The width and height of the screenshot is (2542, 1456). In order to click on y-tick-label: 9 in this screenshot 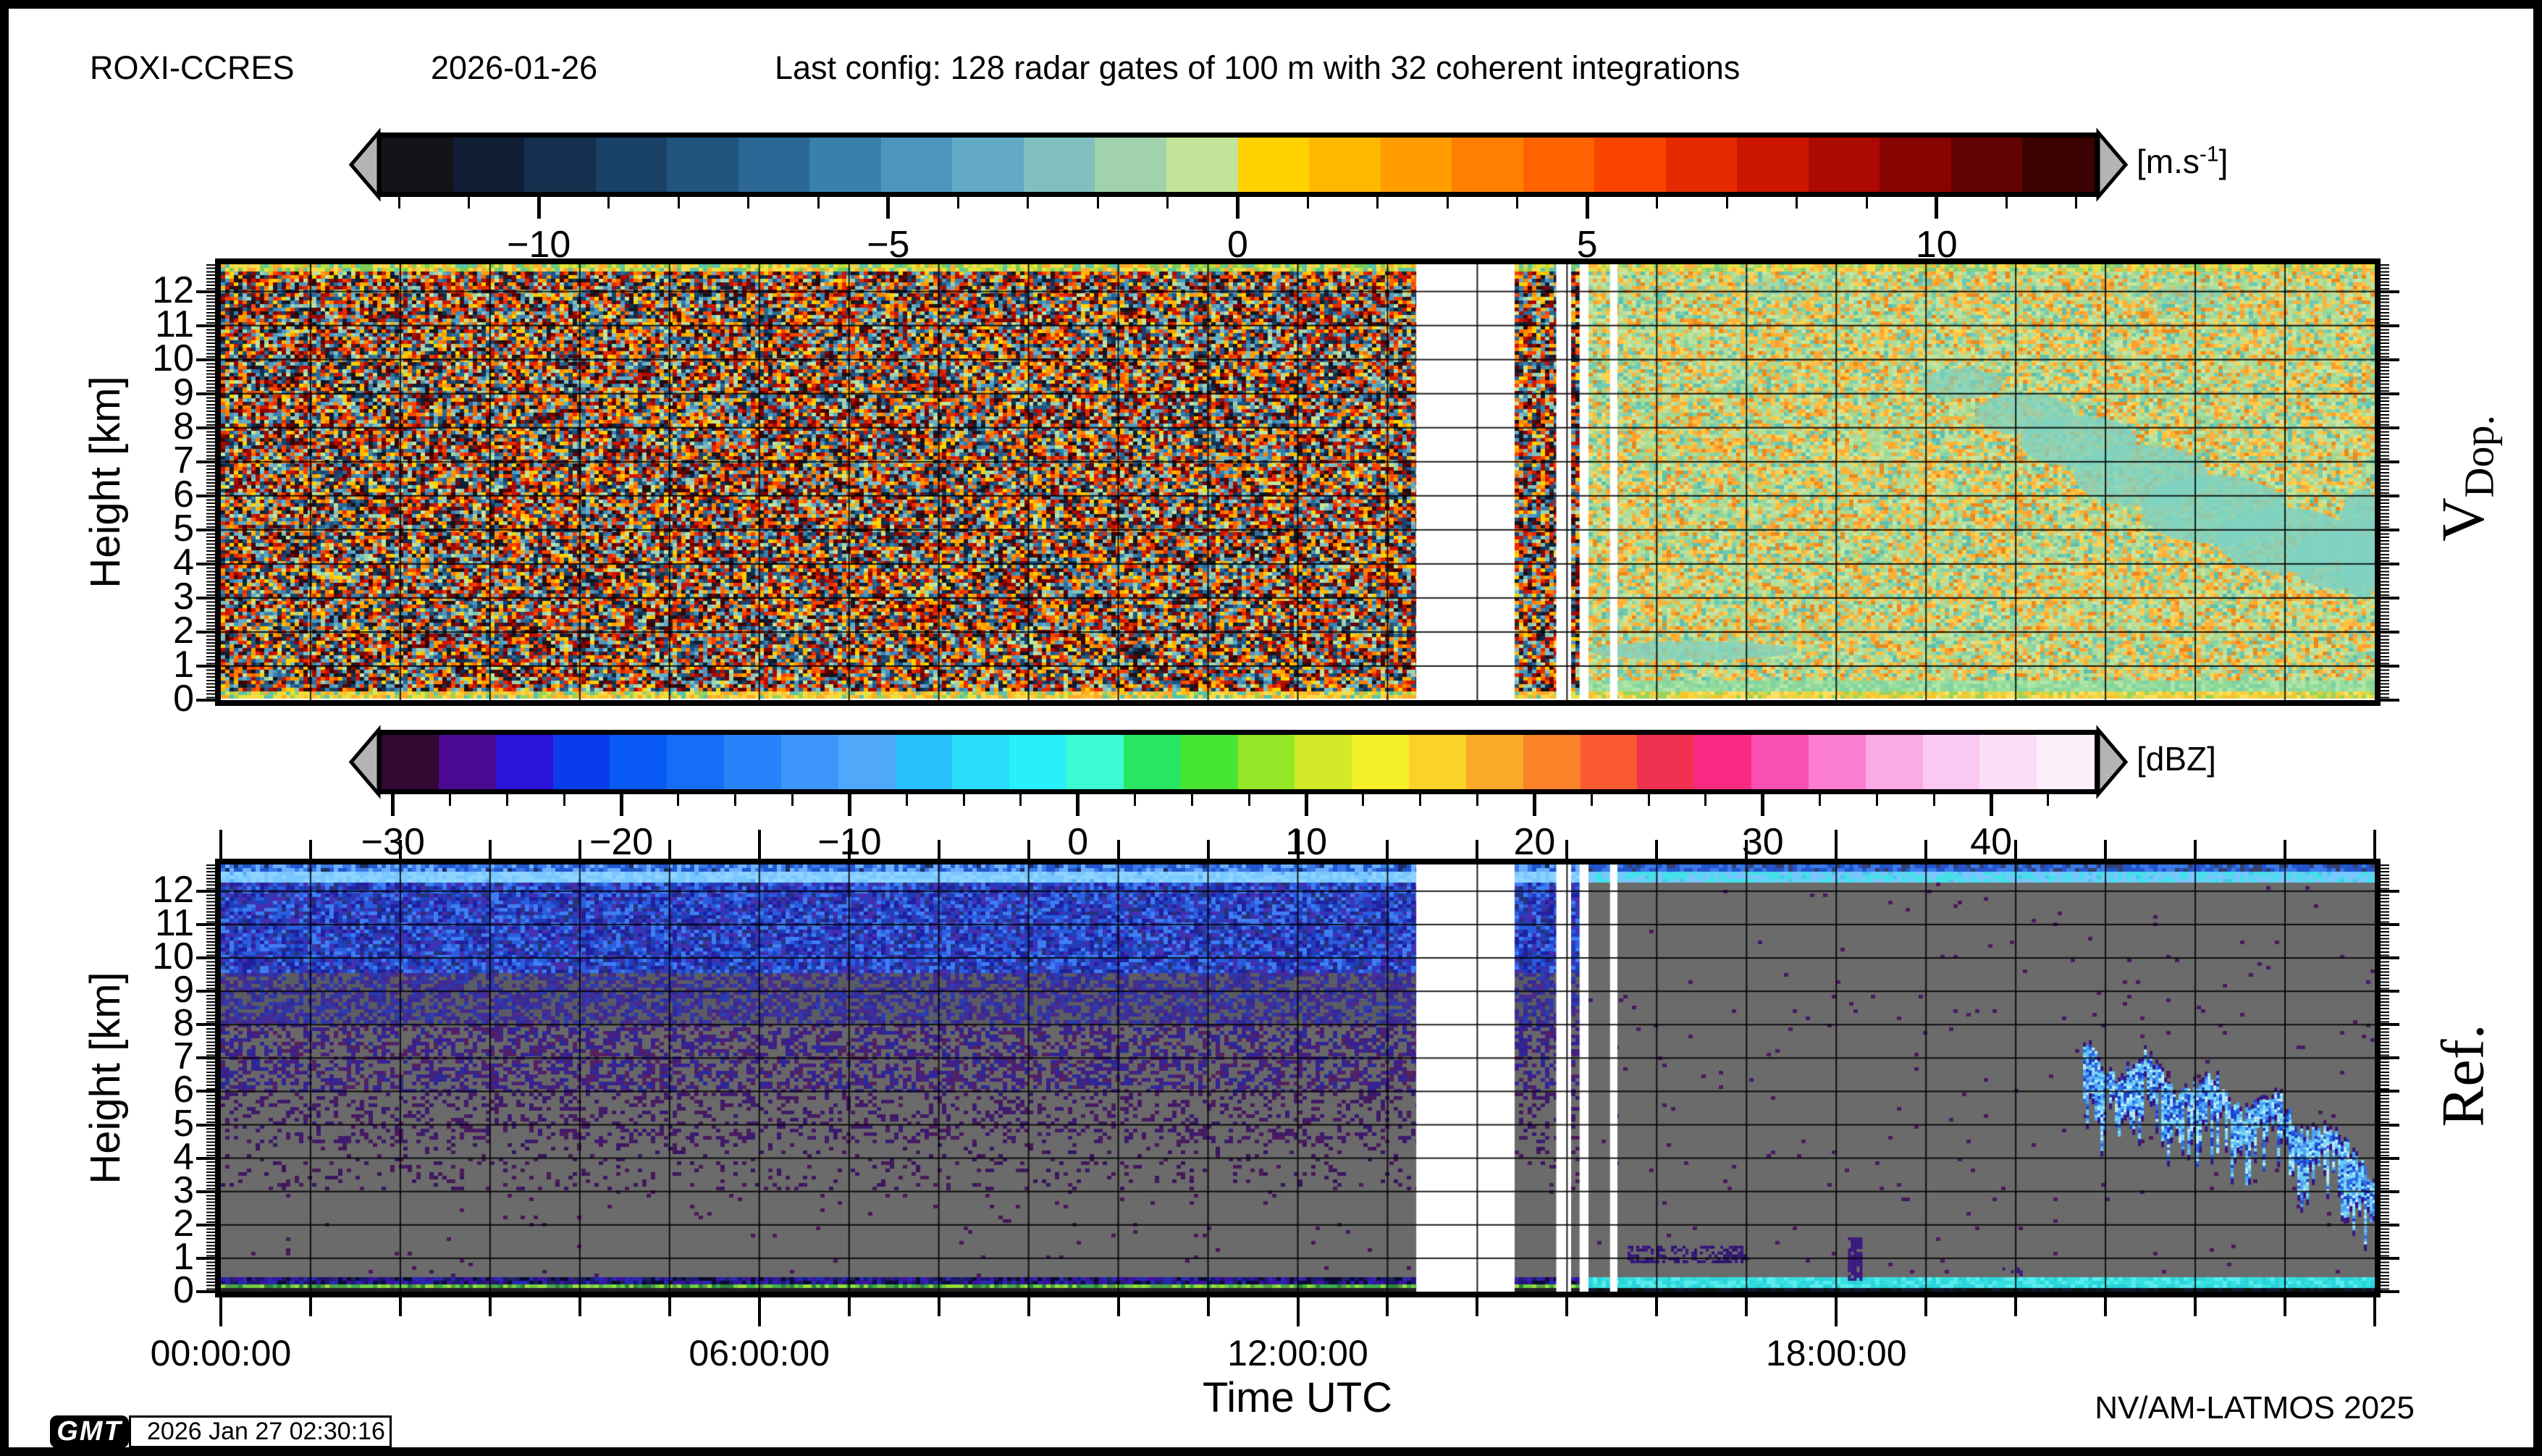, I will do `click(183, 392)`.